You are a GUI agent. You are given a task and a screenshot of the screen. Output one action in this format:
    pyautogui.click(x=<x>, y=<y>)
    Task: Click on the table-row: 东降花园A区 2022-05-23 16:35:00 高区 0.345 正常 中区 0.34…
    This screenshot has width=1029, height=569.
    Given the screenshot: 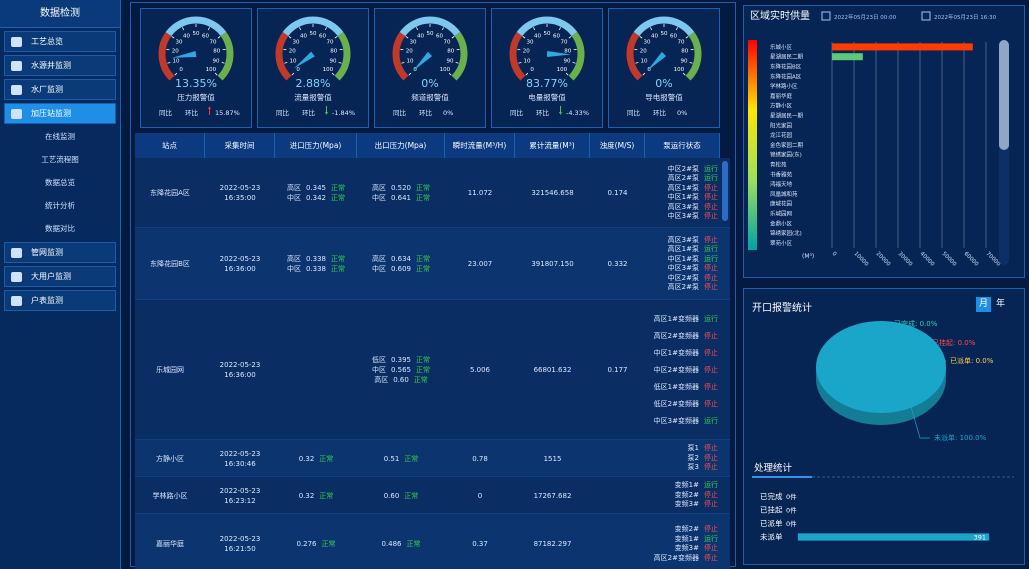 What is the action you would take?
    pyautogui.click(x=432, y=193)
    